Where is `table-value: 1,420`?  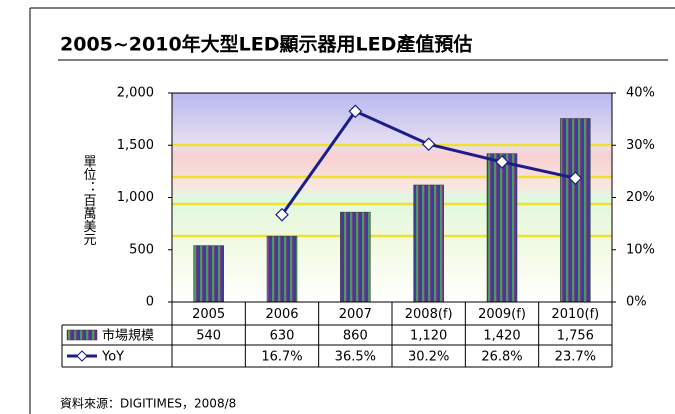
table-value: 1,420 is located at coordinates (501, 336).